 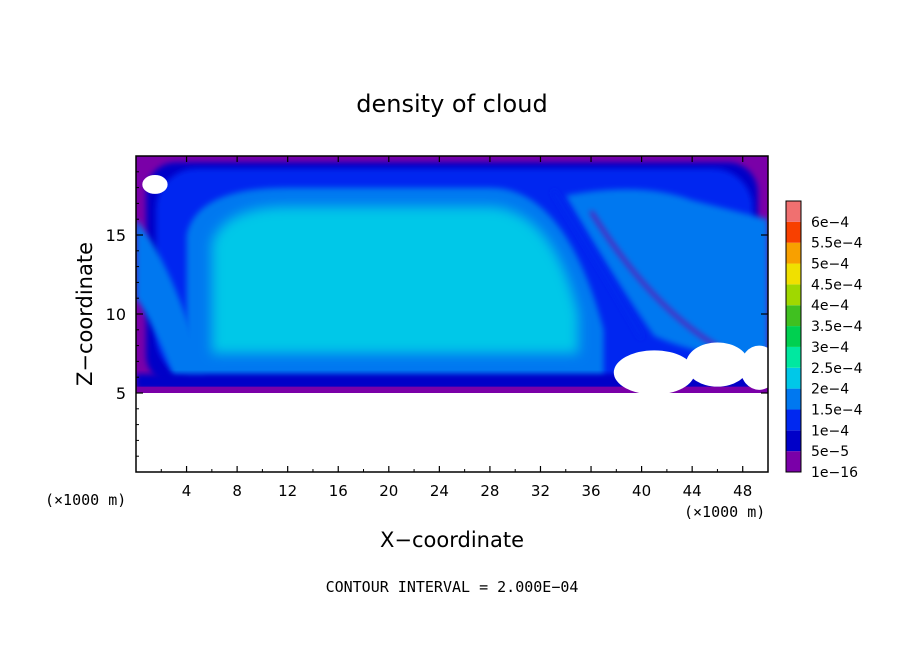 What do you see at coordinates (237, 491) in the screenshot?
I see `x-tick-label: 8` at bounding box center [237, 491].